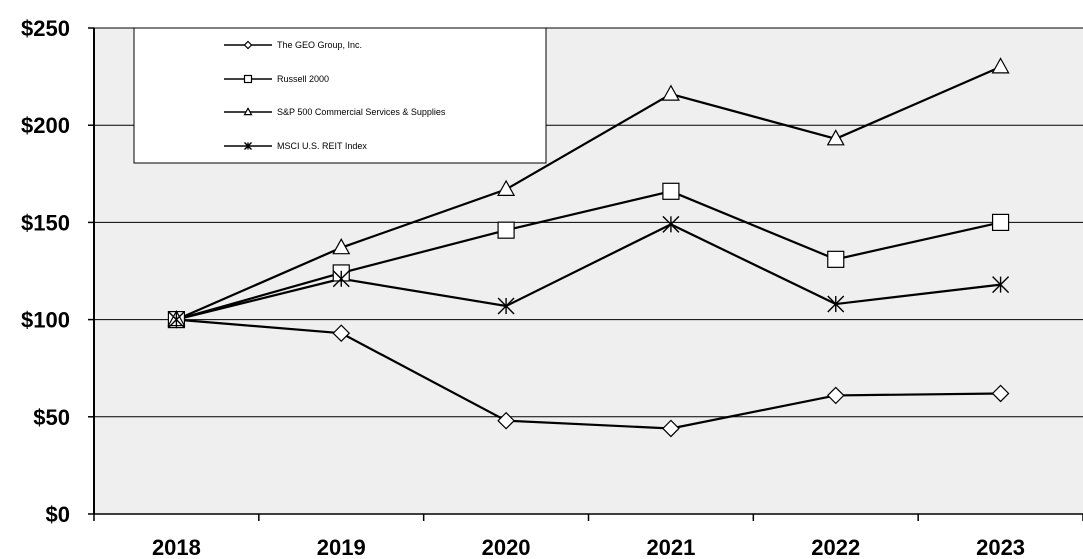  Describe the element at coordinates (248, 45) in the screenshot. I see `legend-marker-diamond` at that location.